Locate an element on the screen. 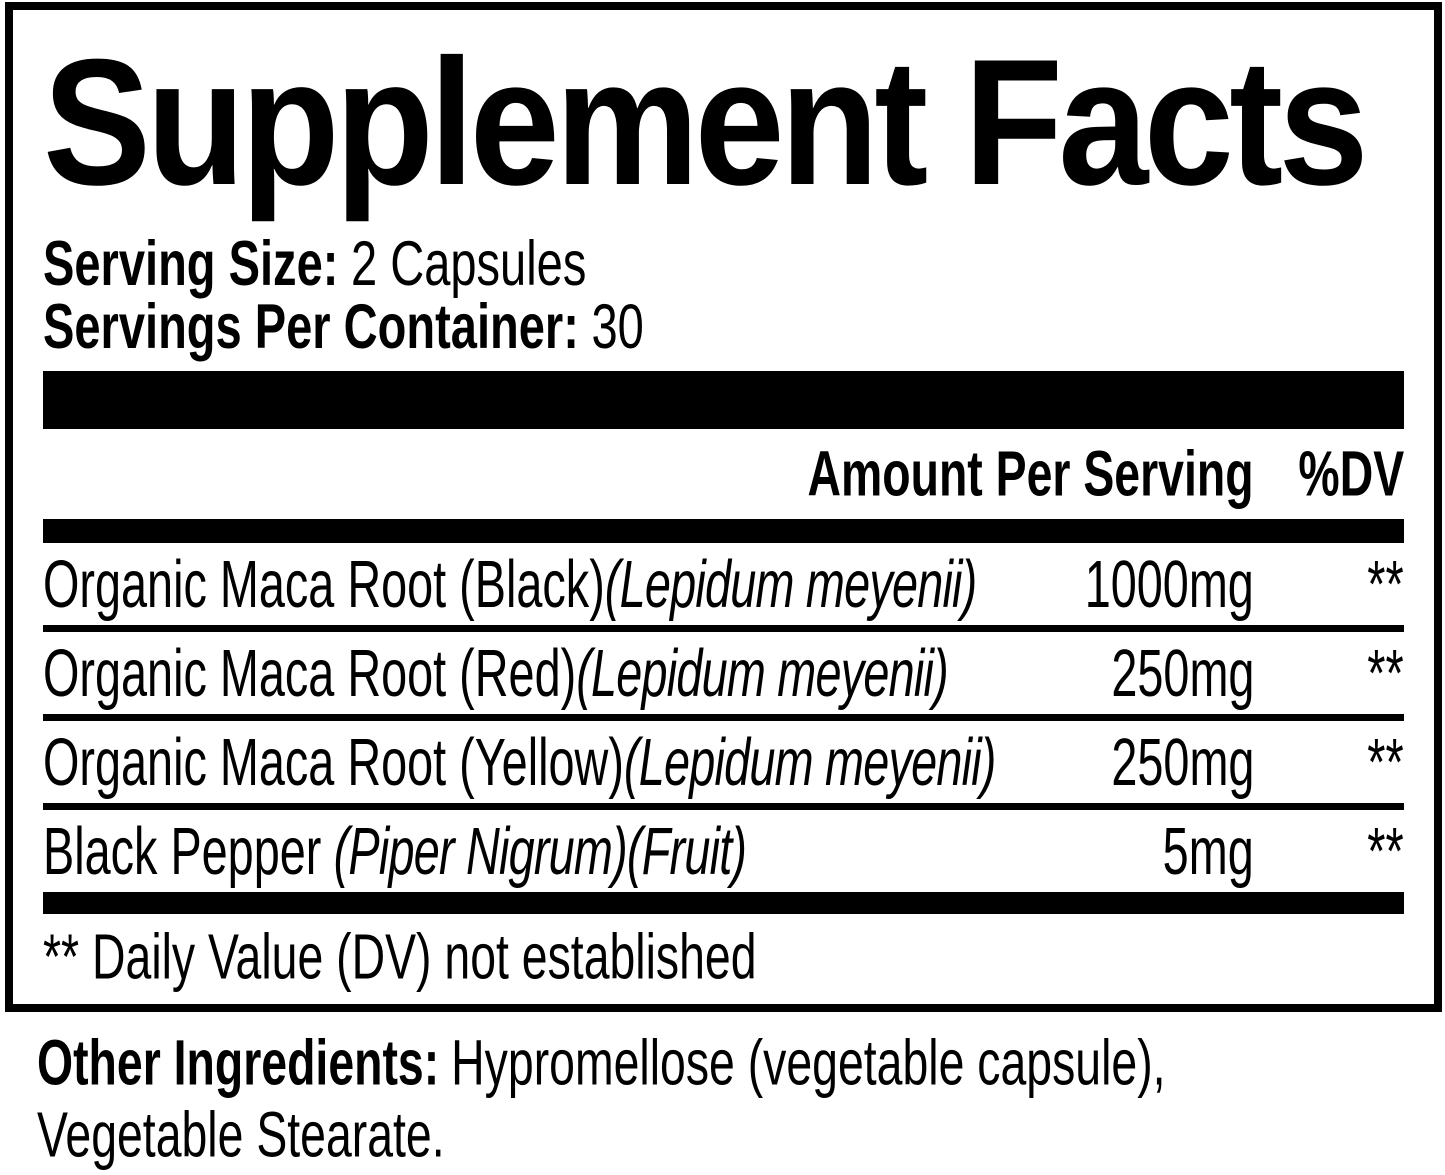 This screenshot has height=1175, width=1445. ingredient-name: Black Pepper is located at coordinates (182, 851).